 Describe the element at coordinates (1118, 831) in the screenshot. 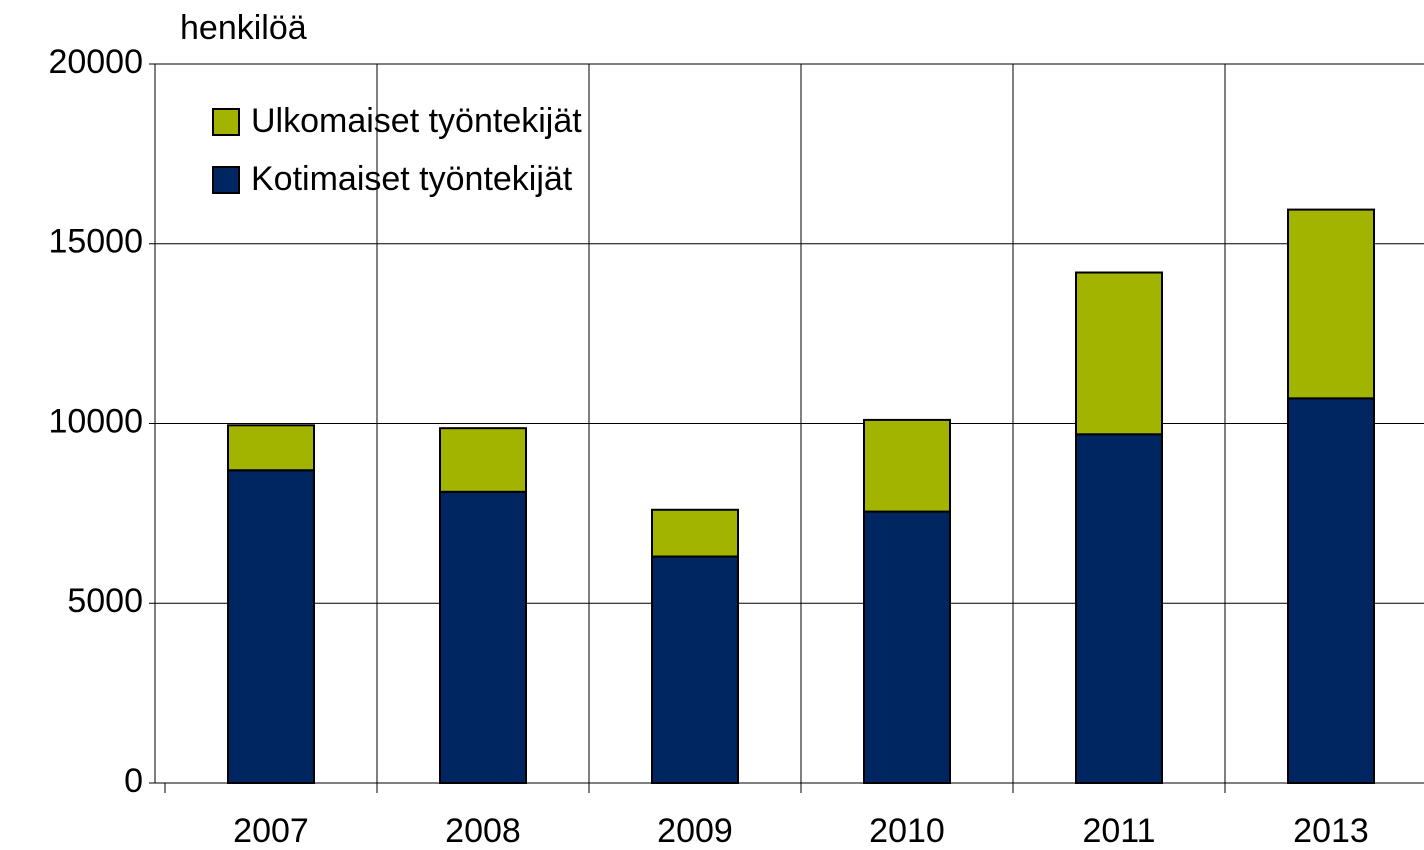

I see `x-tick-label: 2011` at that location.